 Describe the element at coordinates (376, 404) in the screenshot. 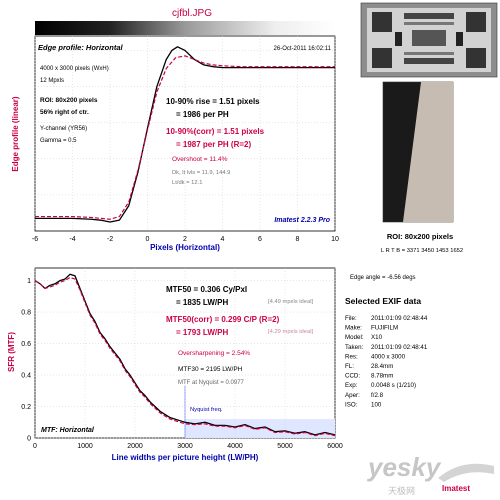

I see `exif-value: 100` at that location.